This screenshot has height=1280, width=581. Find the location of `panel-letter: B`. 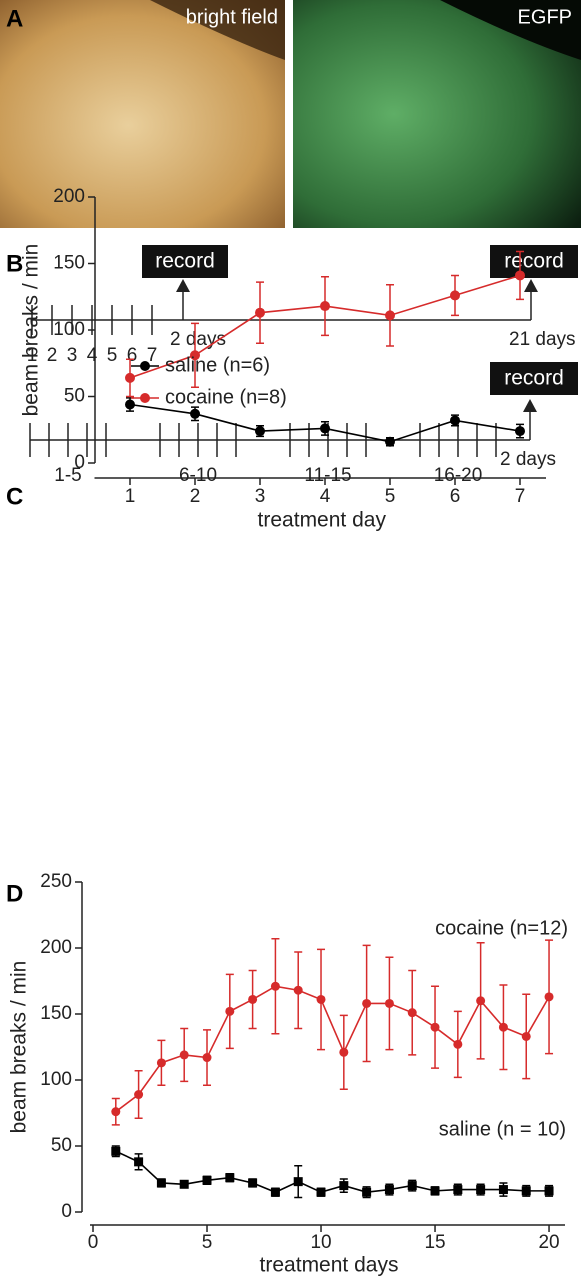

panel-letter: B is located at coordinates (14, 263).